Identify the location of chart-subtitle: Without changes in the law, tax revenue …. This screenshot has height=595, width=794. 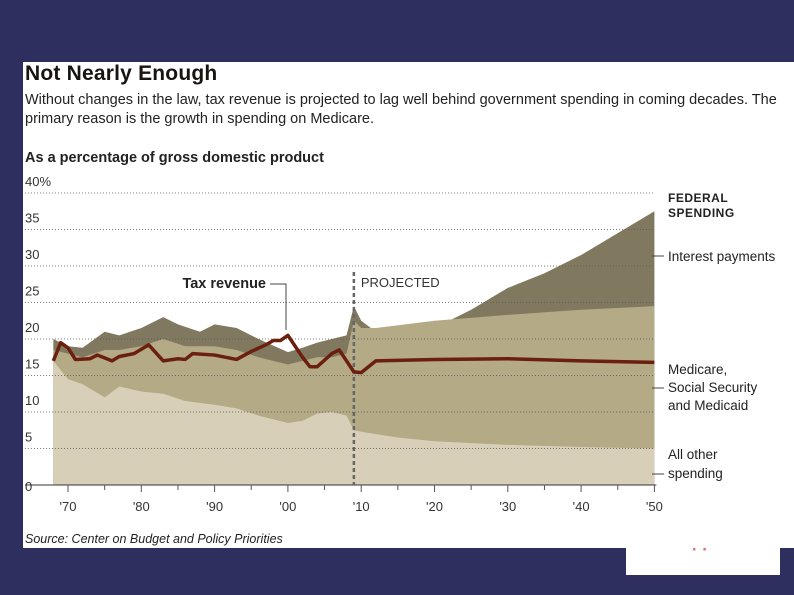
(401, 109).